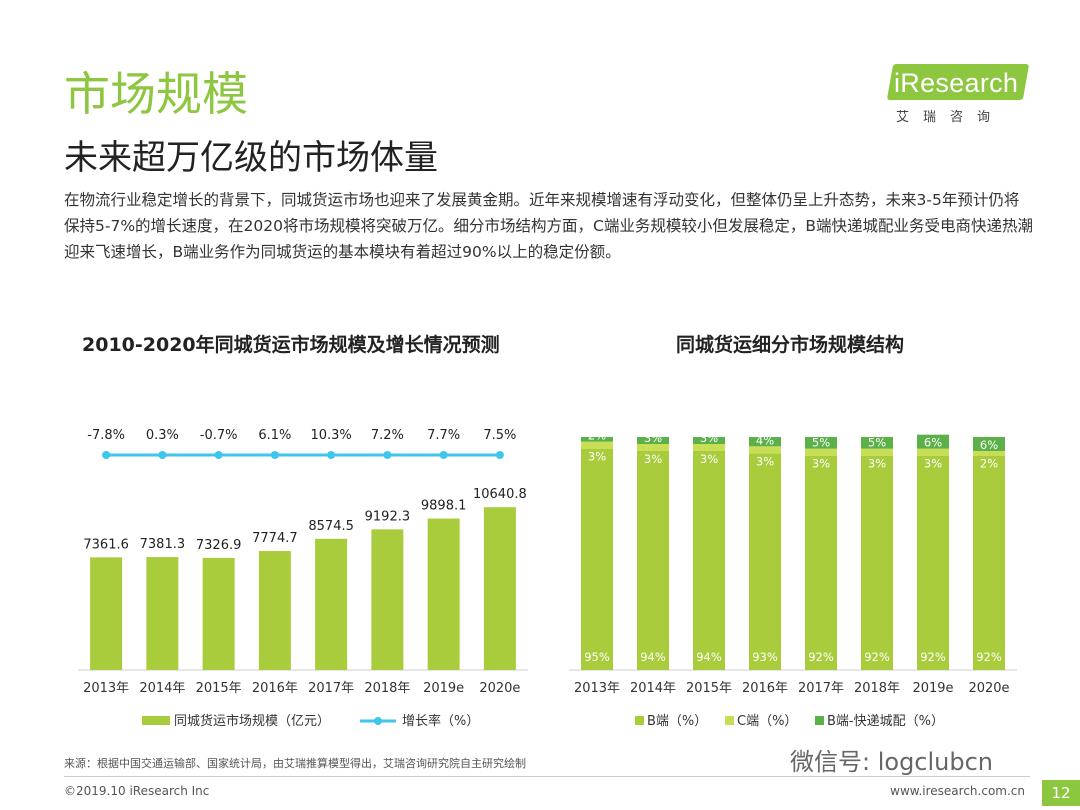 This screenshot has height=810, width=1080. I want to click on growth-rate-label: 10.3%, so click(330, 435).